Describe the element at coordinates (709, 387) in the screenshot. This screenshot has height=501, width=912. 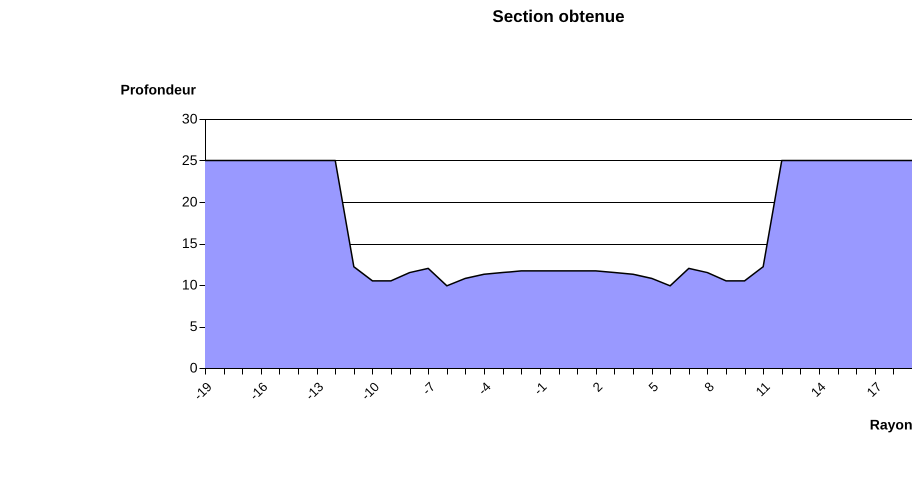
I see `x-tick-label: 8` at that location.